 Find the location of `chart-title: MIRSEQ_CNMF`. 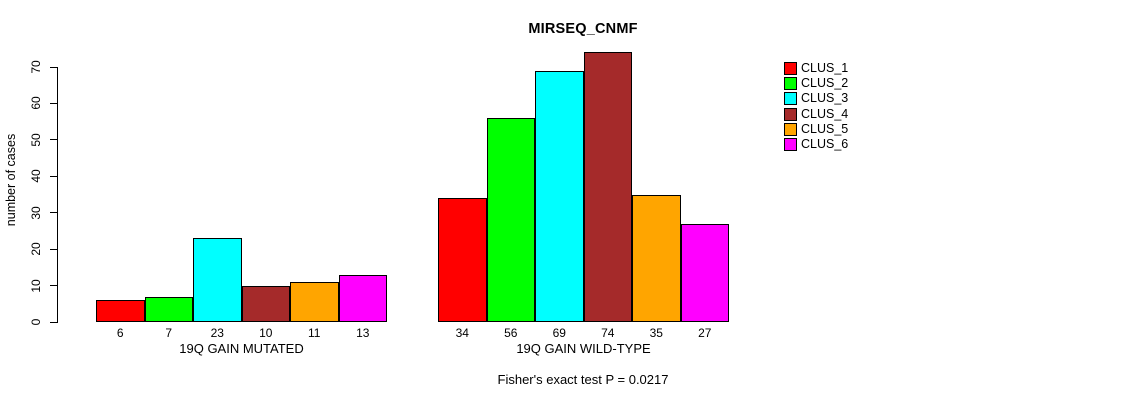

chart-title: MIRSEQ_CNMF is located at coordinates (583, 29).